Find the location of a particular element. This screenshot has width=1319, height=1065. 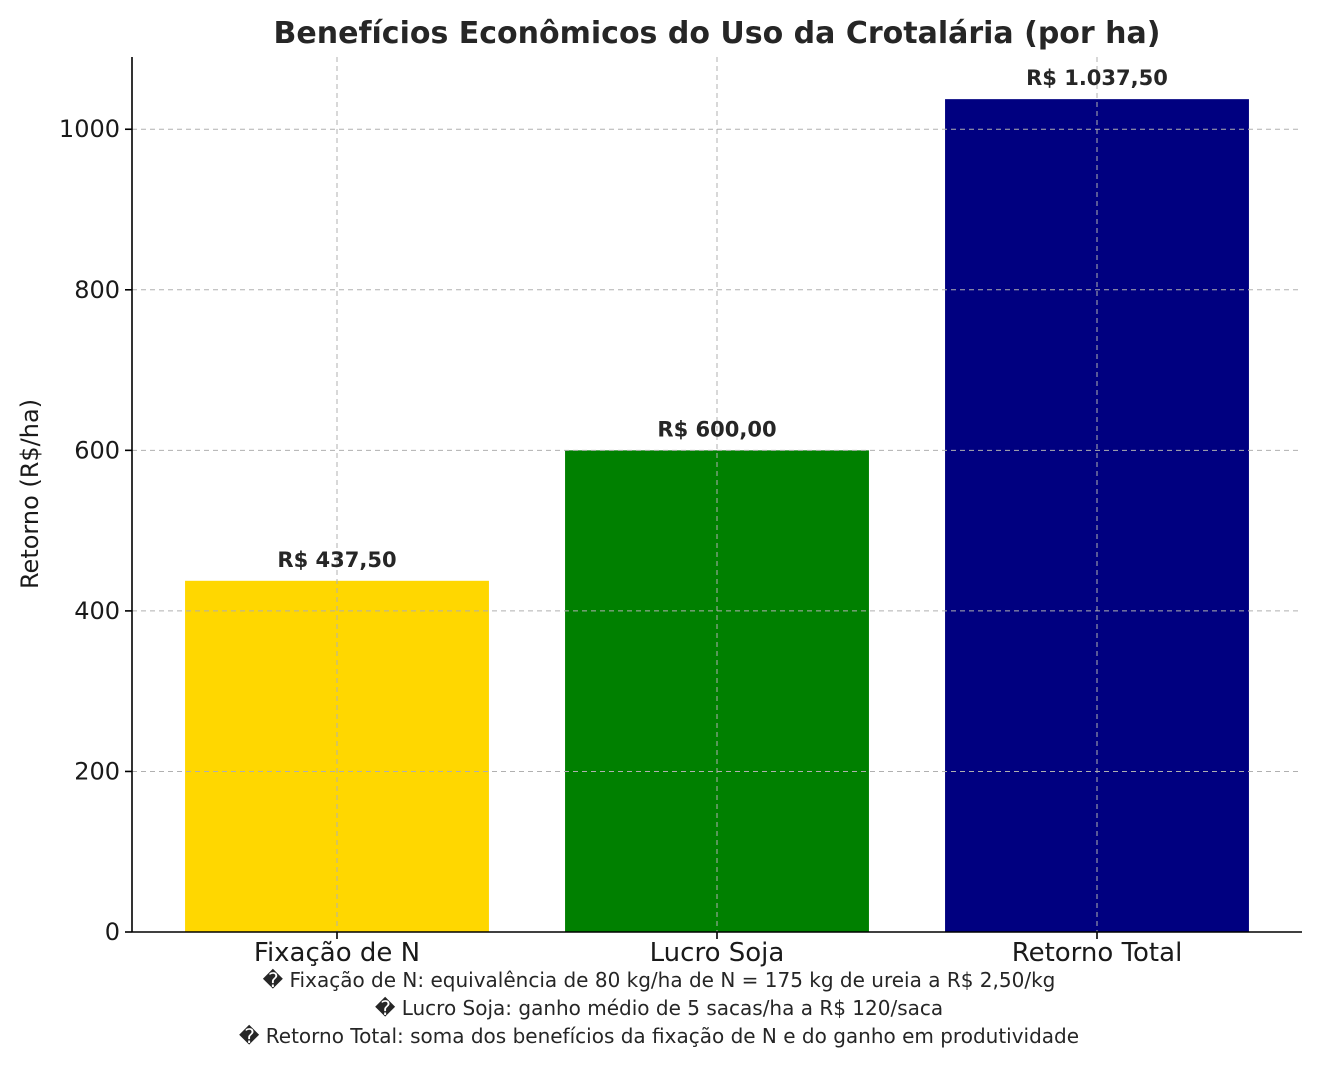

y-tick-label-5: 1000 is located at coordinates (89, 129).